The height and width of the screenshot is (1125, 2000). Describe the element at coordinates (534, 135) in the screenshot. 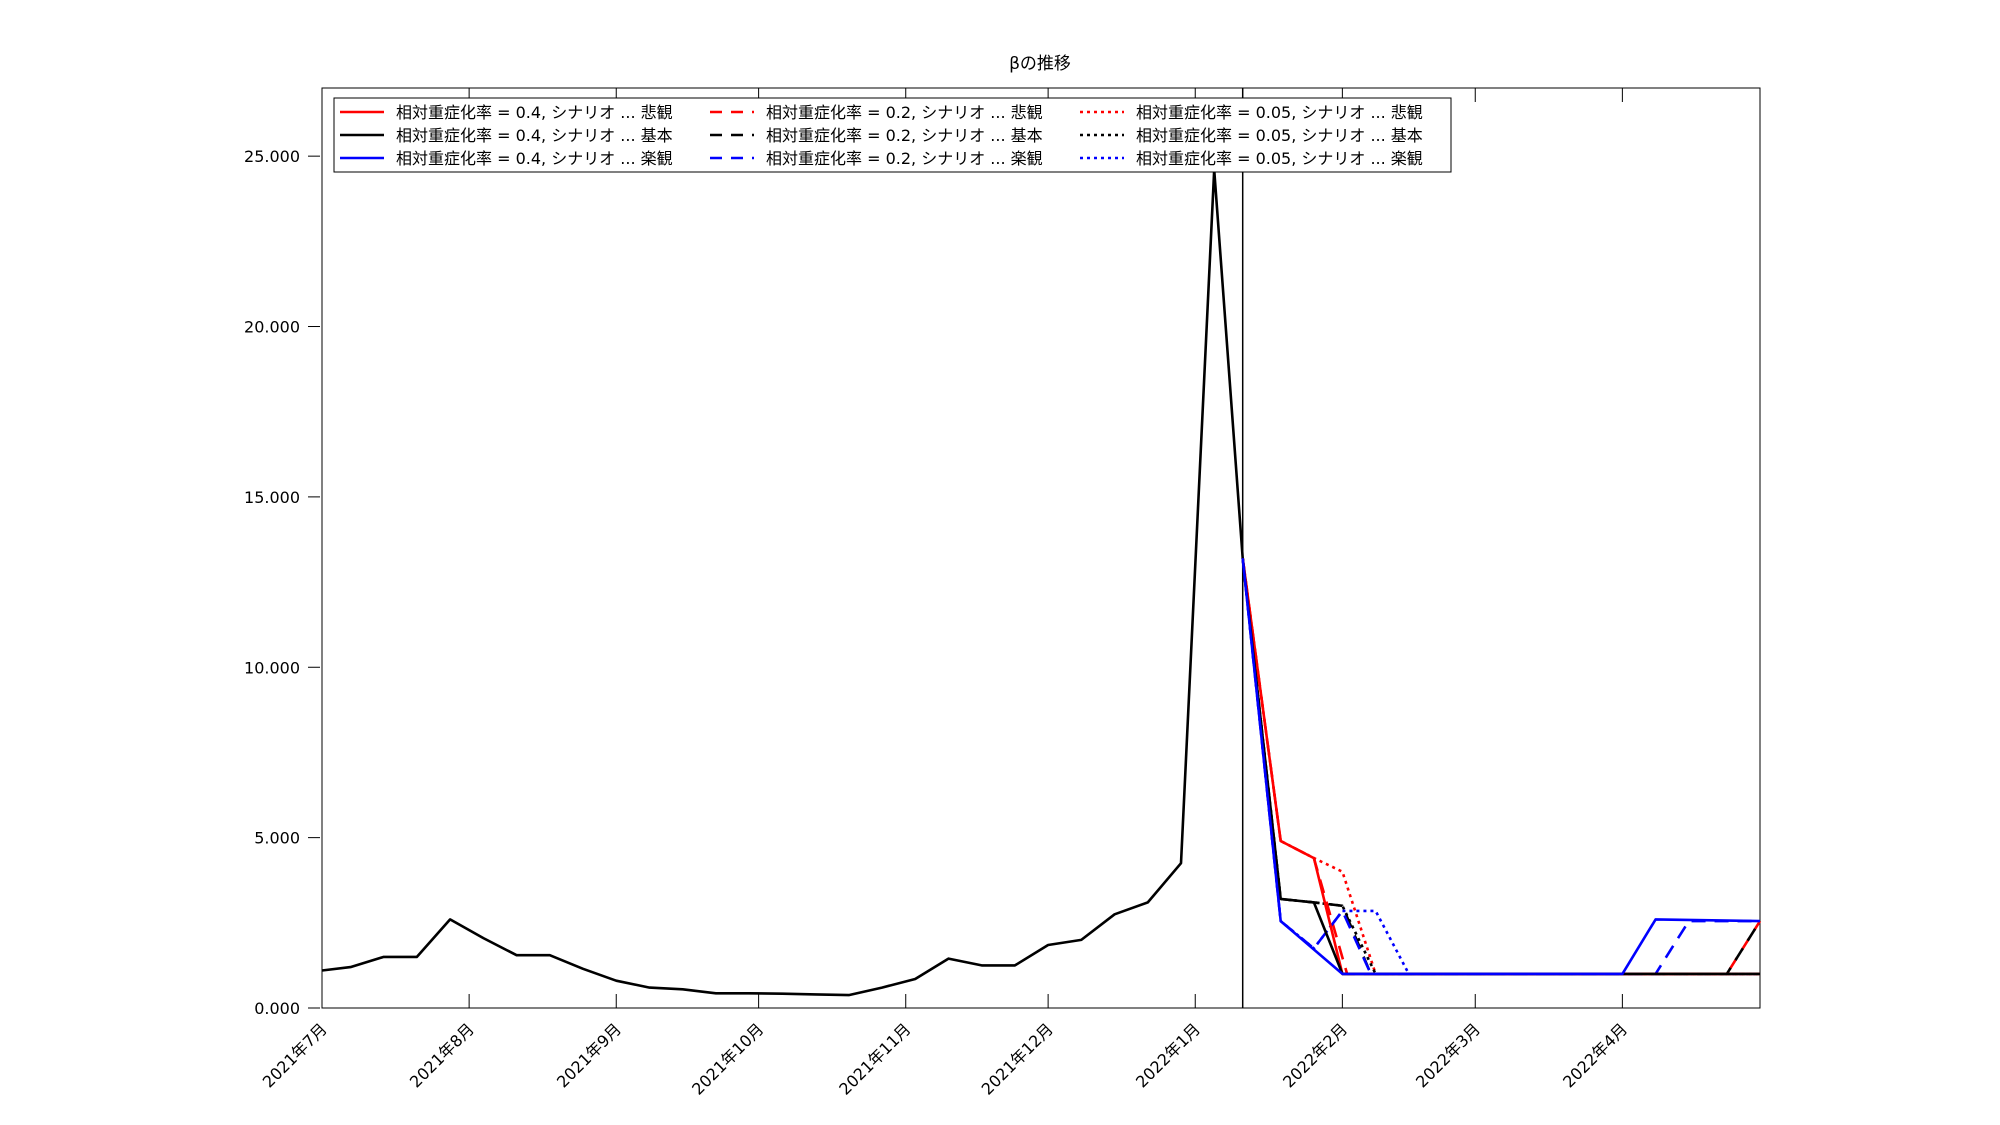

I see `legend-label: 相対重症化率 = 0.4, シナリオ ... 基本` at that location.